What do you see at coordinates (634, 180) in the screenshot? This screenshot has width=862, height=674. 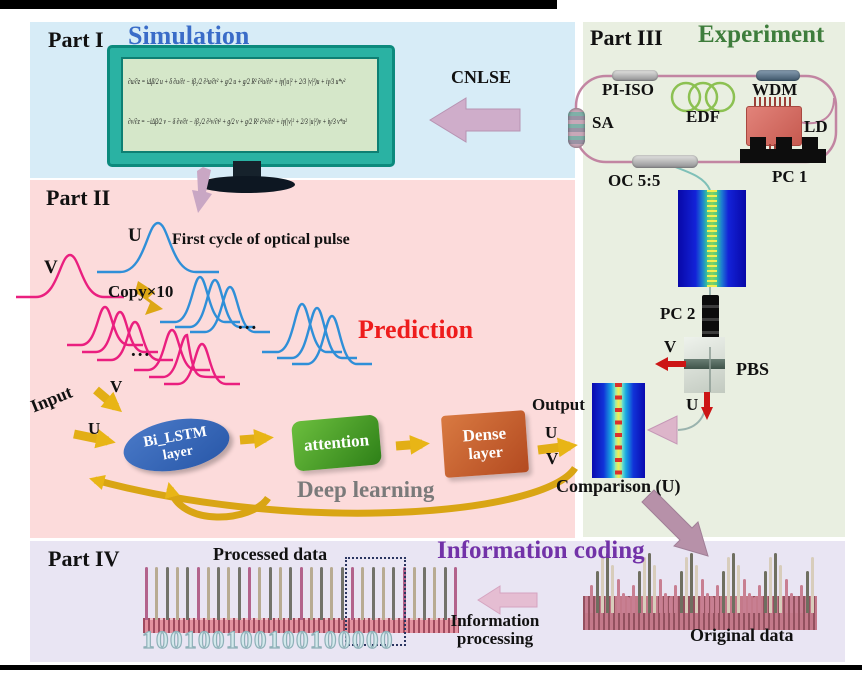 I see `oc-label: OC 5:5` at bounding box center [634, 180].